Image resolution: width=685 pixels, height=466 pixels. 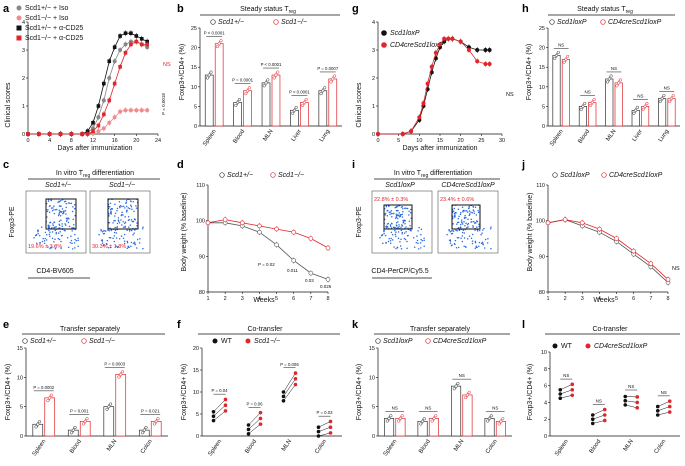 What do you see at coordinates (398, 217) in the screenshot?
I see `flow-gate` at bounding box center [398, 217].